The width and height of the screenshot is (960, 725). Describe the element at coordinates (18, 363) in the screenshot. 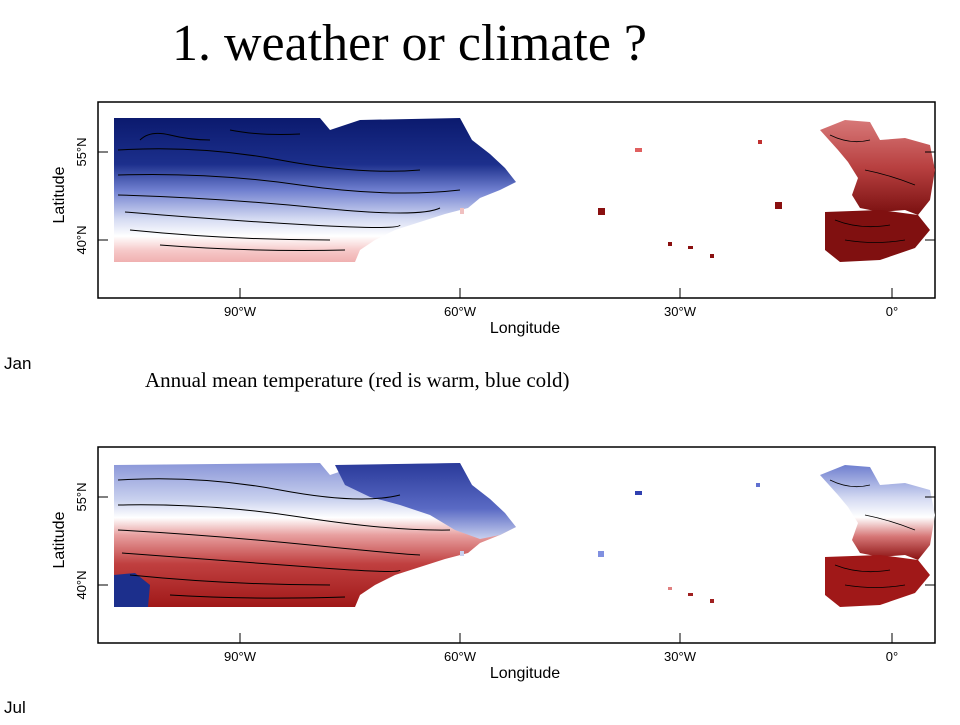

I see `month-label-jan: Jan` at that location.